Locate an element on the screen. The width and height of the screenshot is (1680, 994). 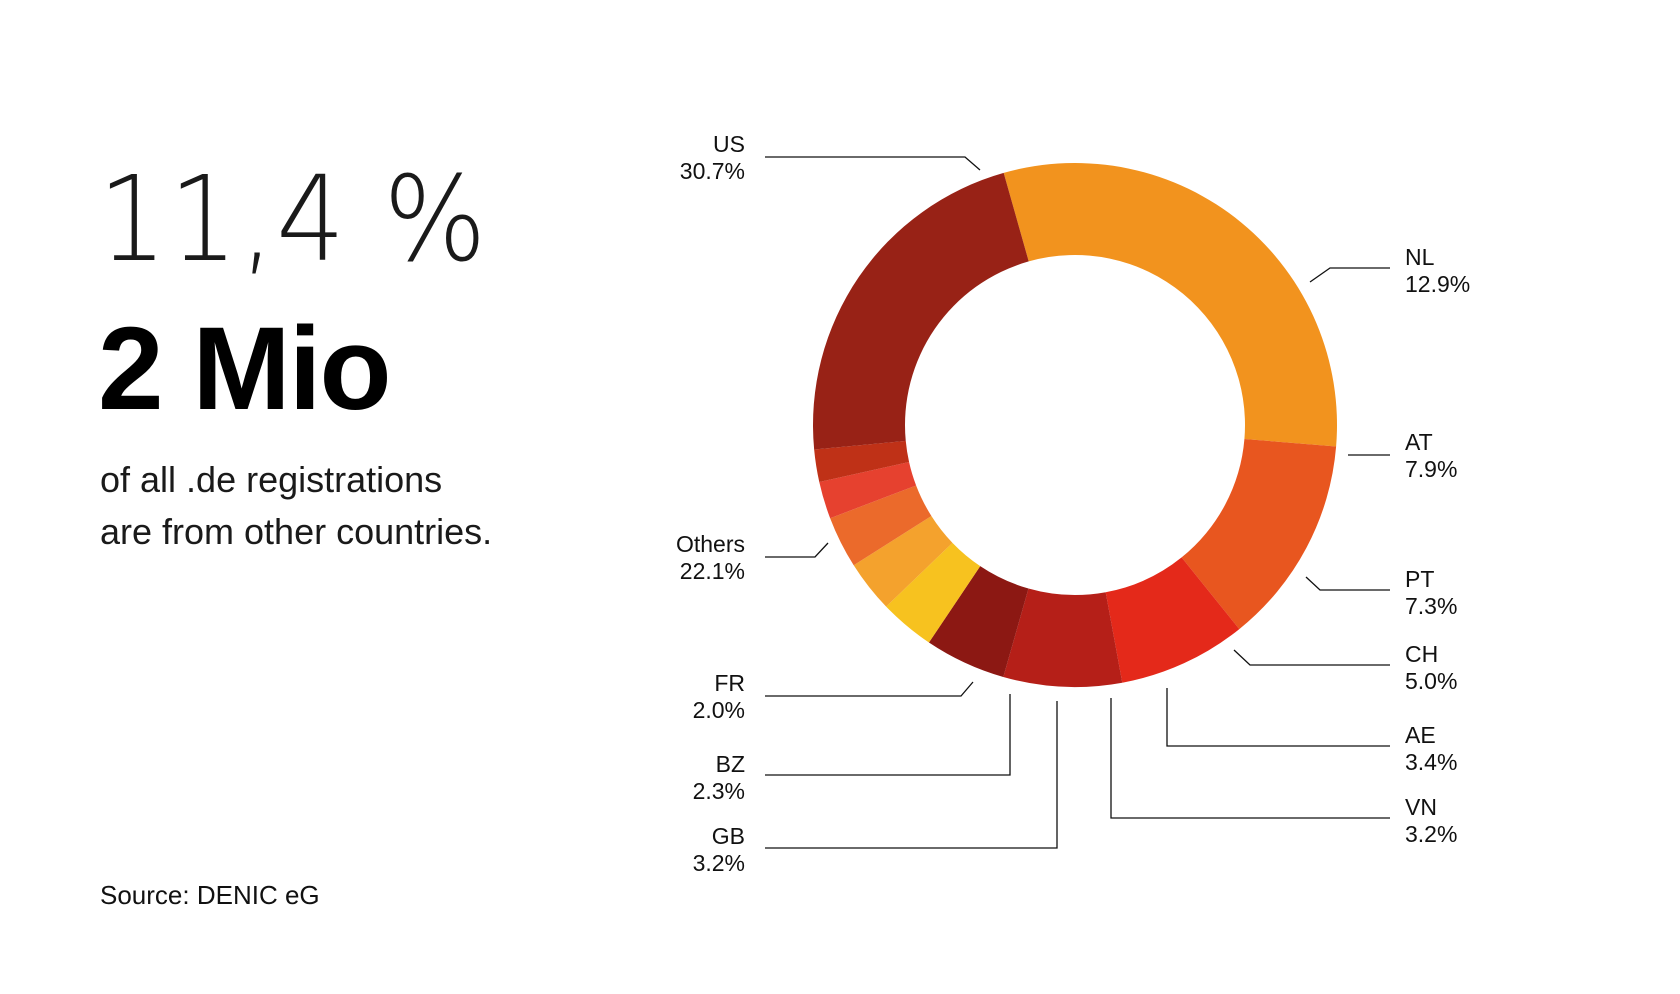
slice-label-at: AT is located at coordinates (1419, 442).